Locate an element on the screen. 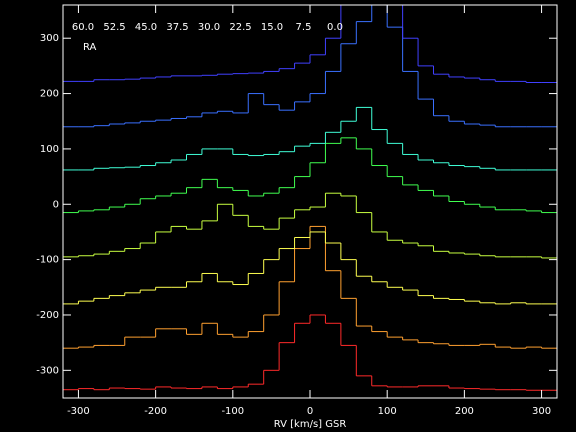 This screenshot has height=432, width=576. y-tick-label: -100 is located at coordinates (47, 260).